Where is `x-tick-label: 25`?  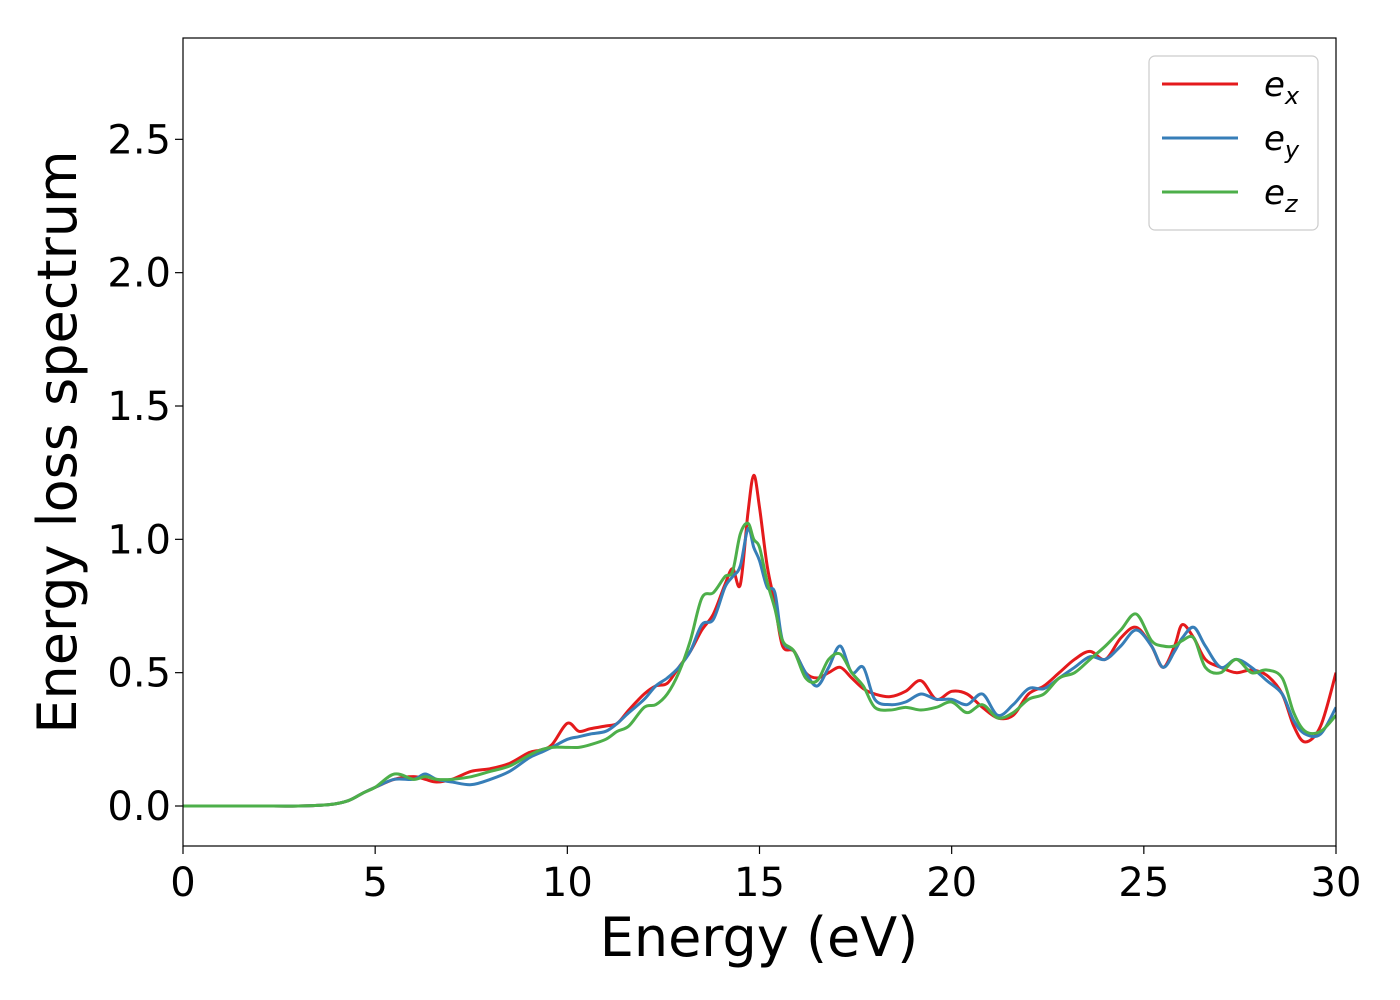 x-tick-label: 25 is located at coordinates (1143, 883).